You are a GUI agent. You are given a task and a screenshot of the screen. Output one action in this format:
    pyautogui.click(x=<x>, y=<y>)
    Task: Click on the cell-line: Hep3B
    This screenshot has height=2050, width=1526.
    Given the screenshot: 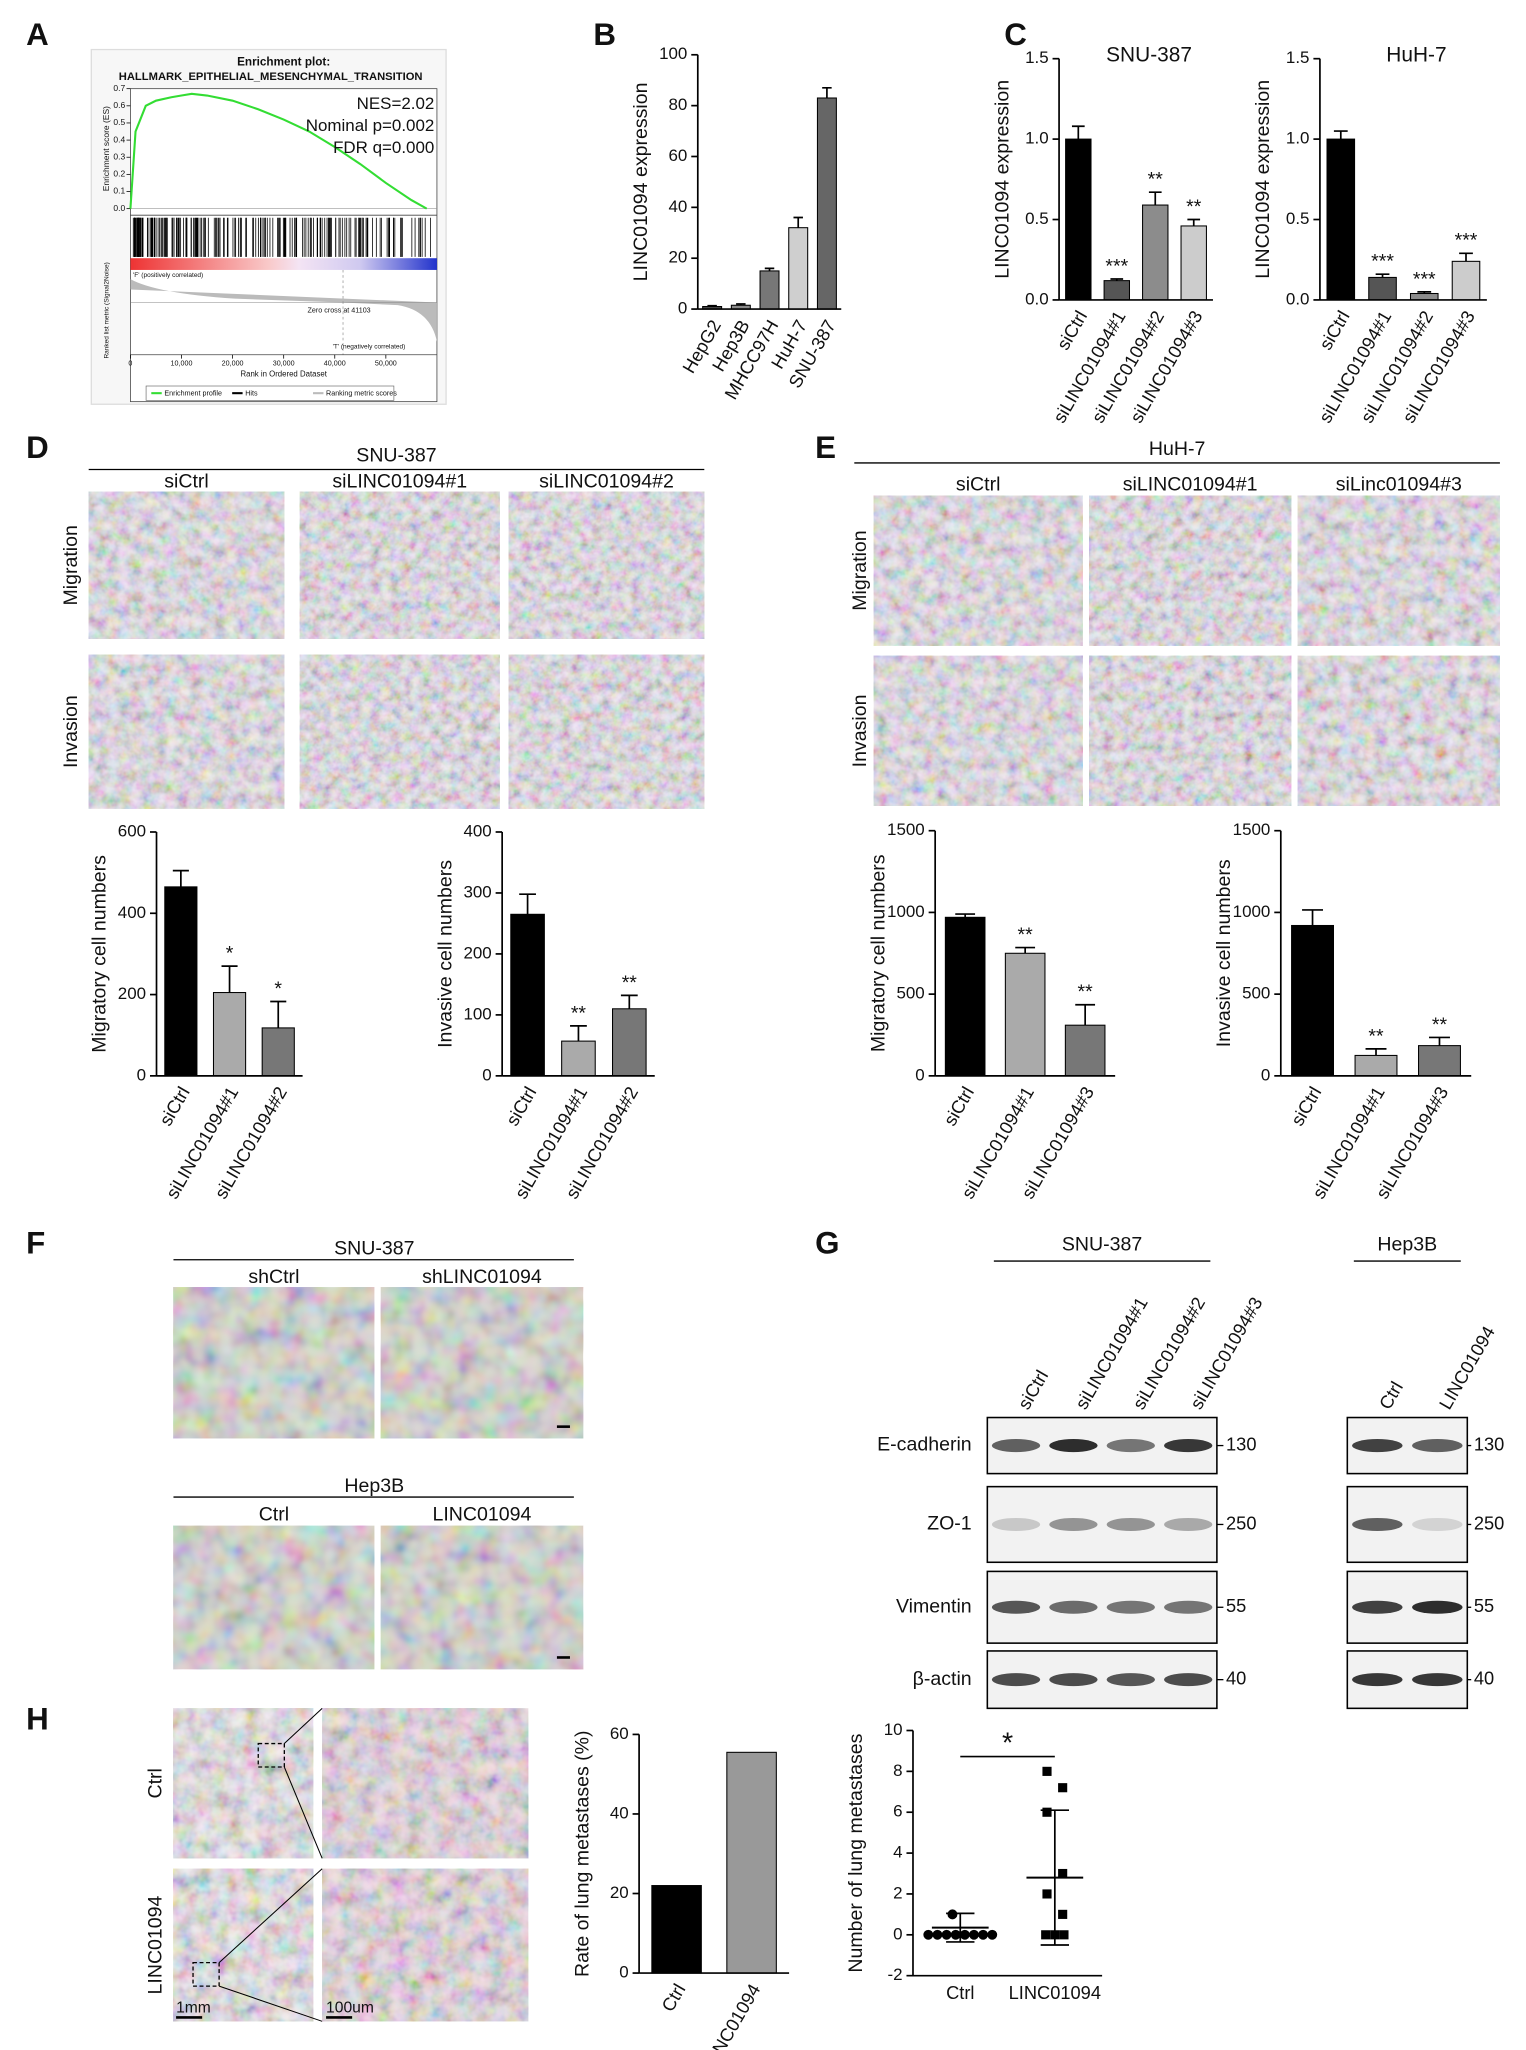 What is the action you would take?
    pyautogui.click(x=1407, y=1245)
    